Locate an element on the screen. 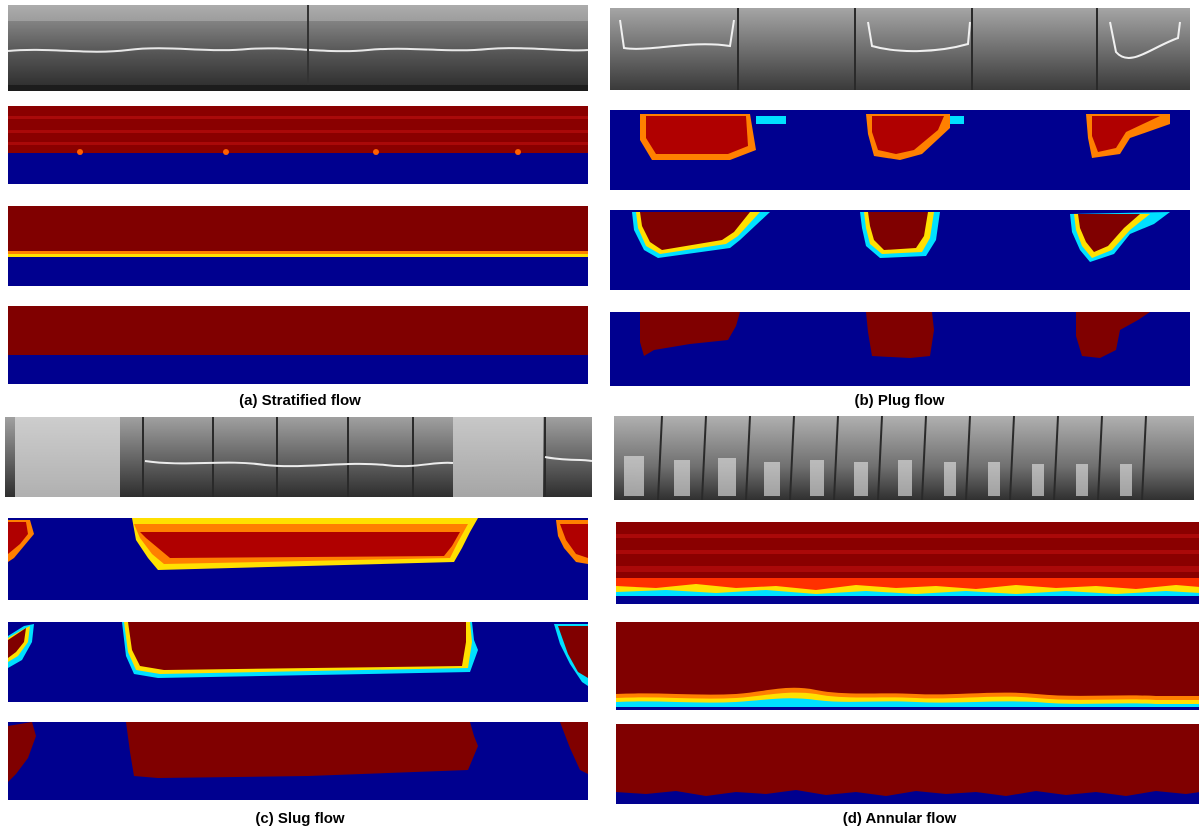 This screenshot has height=832, width=1199. photo-c is located at coordinates (298, 457).